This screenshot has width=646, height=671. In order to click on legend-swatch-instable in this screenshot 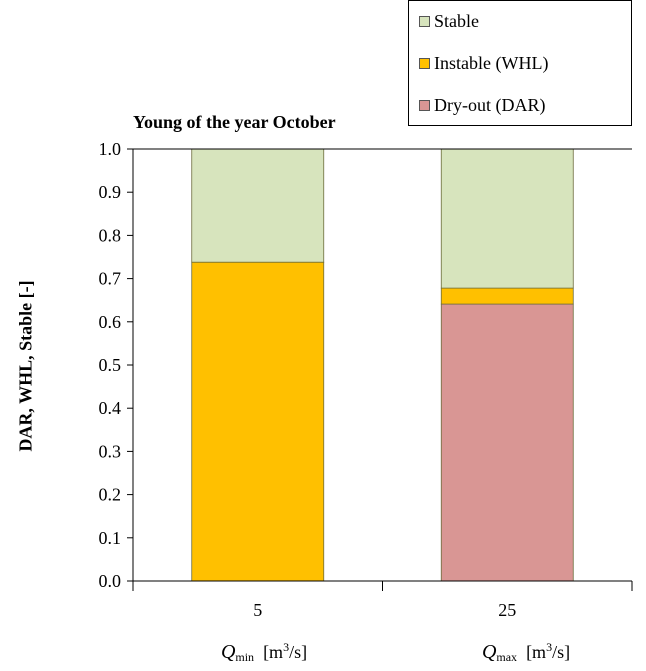, I will do `click(424, 63)`.